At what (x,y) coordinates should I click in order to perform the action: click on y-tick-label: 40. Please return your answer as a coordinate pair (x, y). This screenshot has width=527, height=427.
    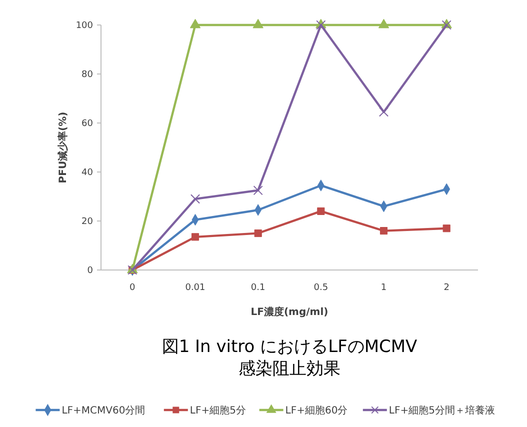
    Looking at the image, I should click on (88, 173).